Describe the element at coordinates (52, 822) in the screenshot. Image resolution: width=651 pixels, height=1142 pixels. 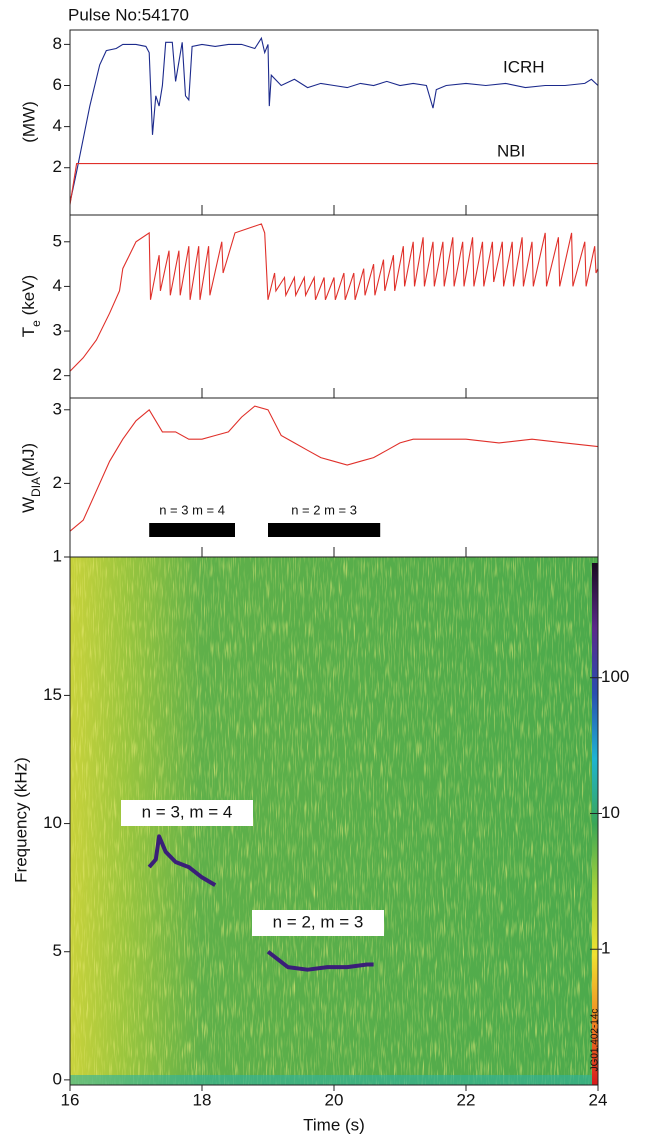
I see `y-tick-label: 10` at that location.